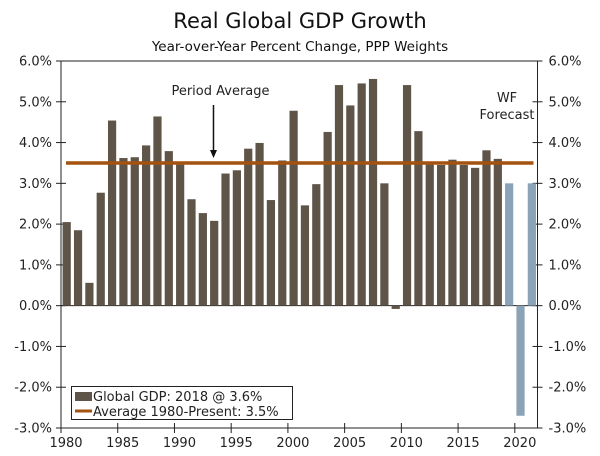 This screenshot has height=456, width=600. I want to click on y-tick-label-right: -2.0%, so click(568, 388).